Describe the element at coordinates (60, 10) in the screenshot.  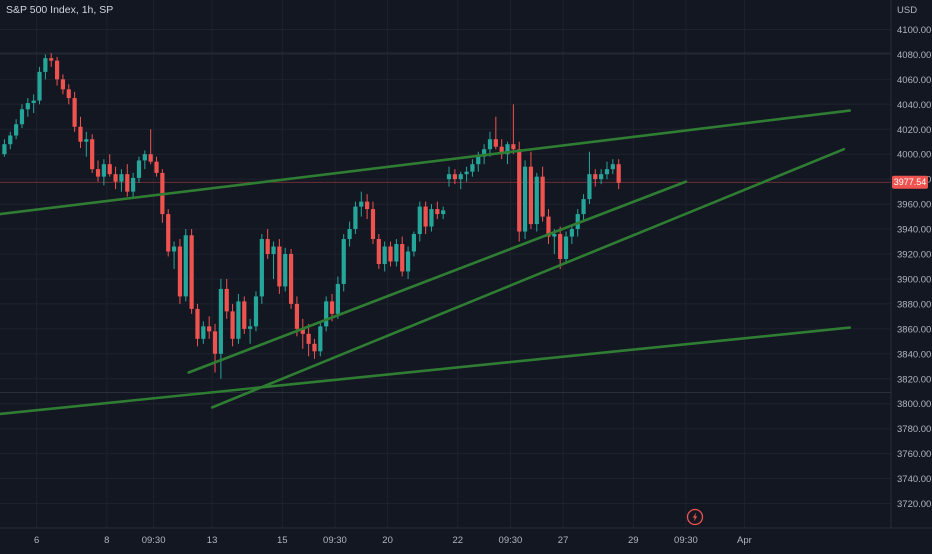
I see `symbol-title: S&P 500 Index, 1h, SP` at that location.